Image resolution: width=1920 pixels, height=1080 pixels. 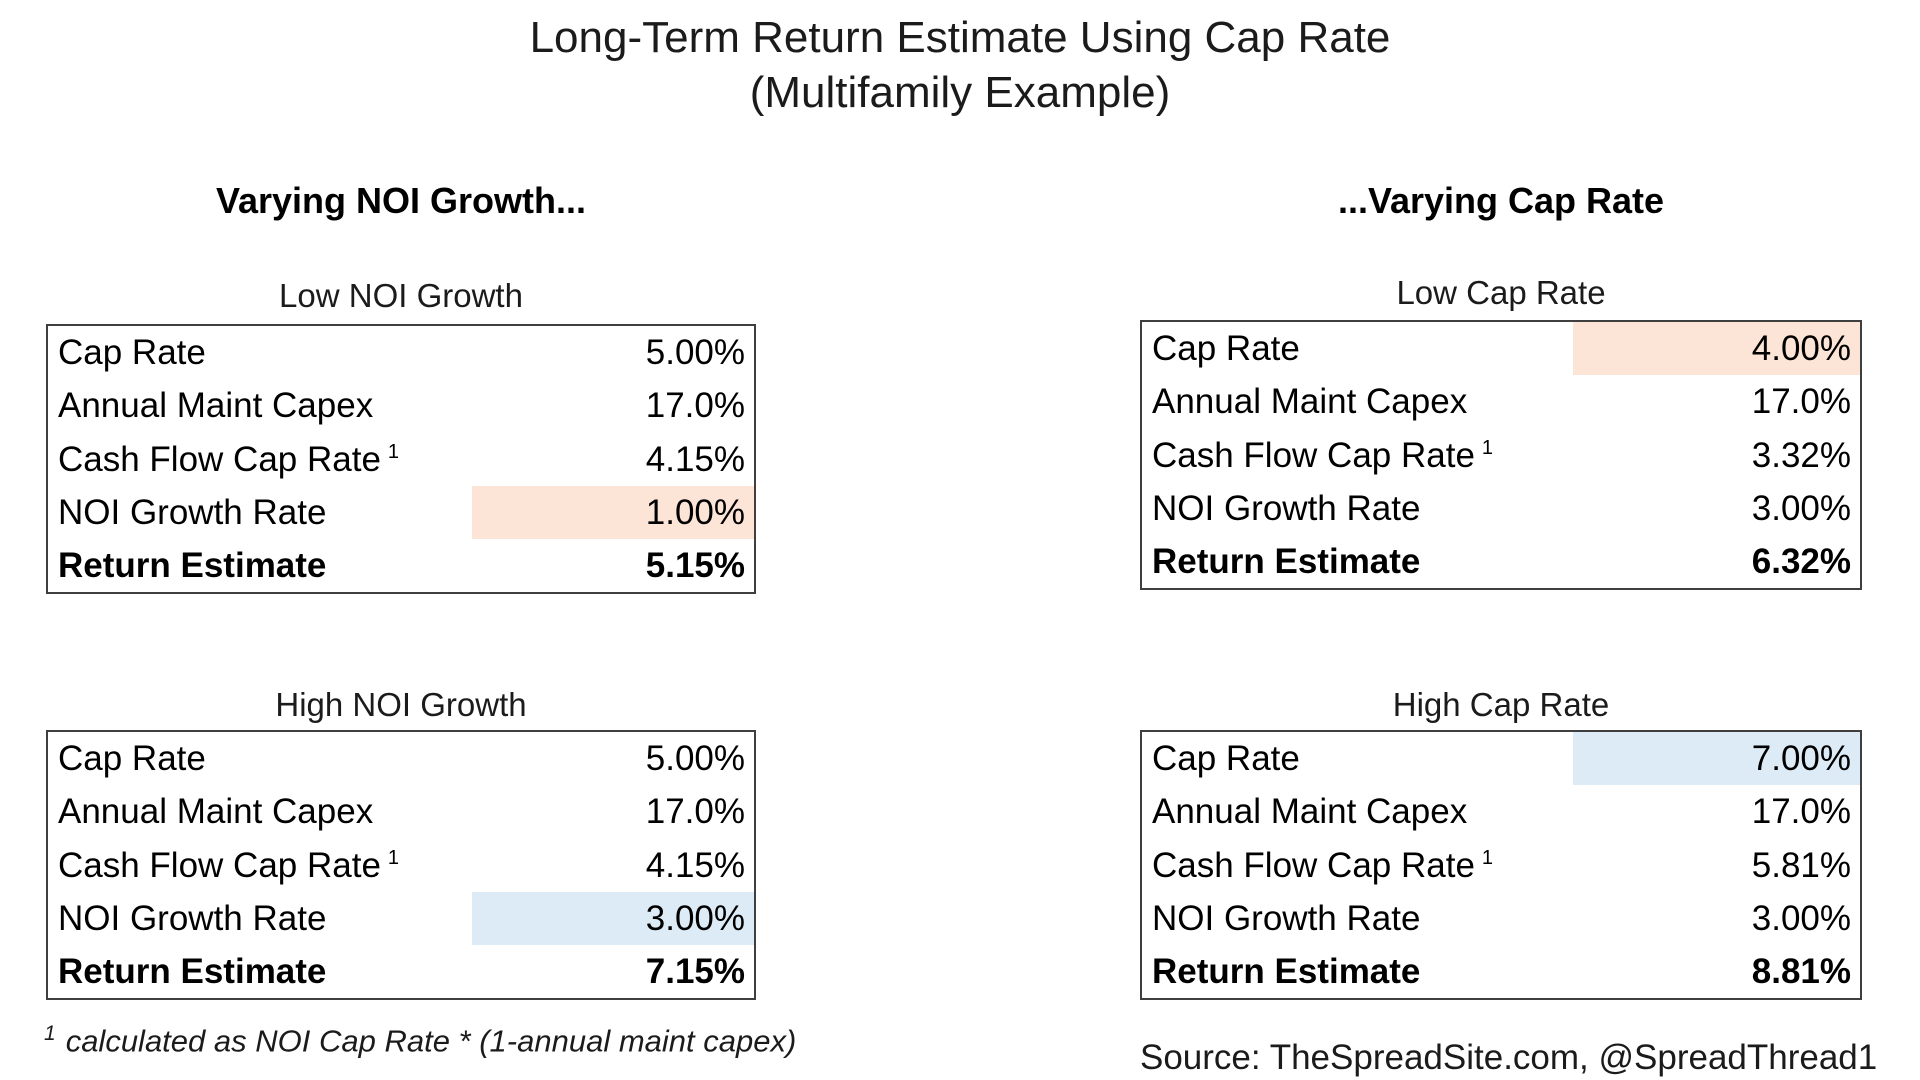 I want to click on row-value-highlighted: 1.00%, so click(x=612, y=512).